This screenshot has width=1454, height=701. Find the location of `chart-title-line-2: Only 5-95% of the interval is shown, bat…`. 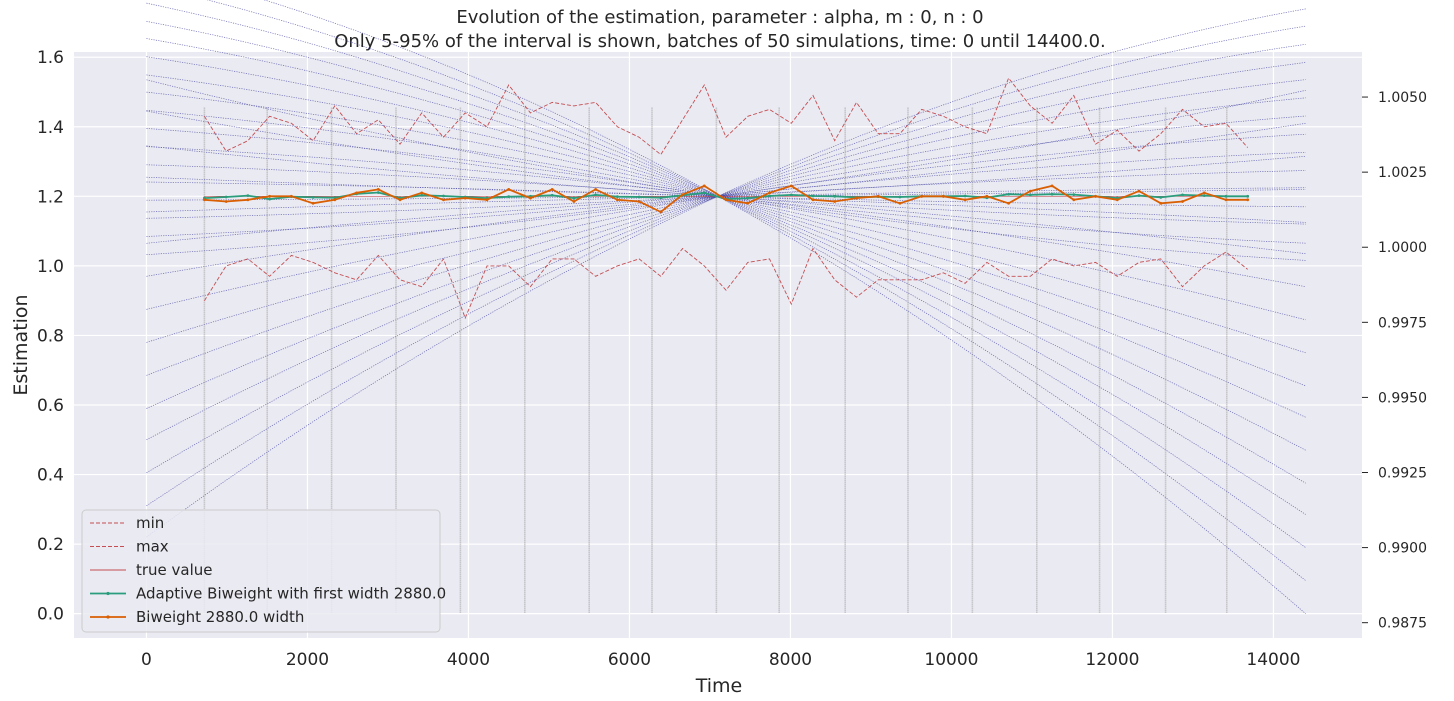

chart-title-line-2: Only 5-95% of the interval is shown, bat… is located at coordinates (720, 41).